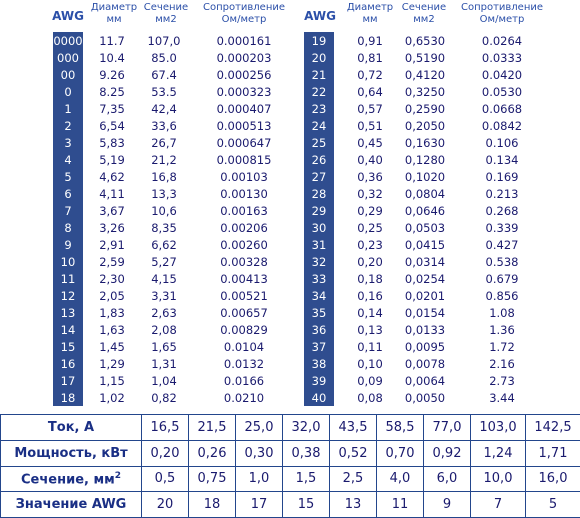 The height and width of the screenshot is (518, 580). Describe the element at coordinates (112, 398) in the screenshot. I see `diameter-cell: 1,02` at that location.